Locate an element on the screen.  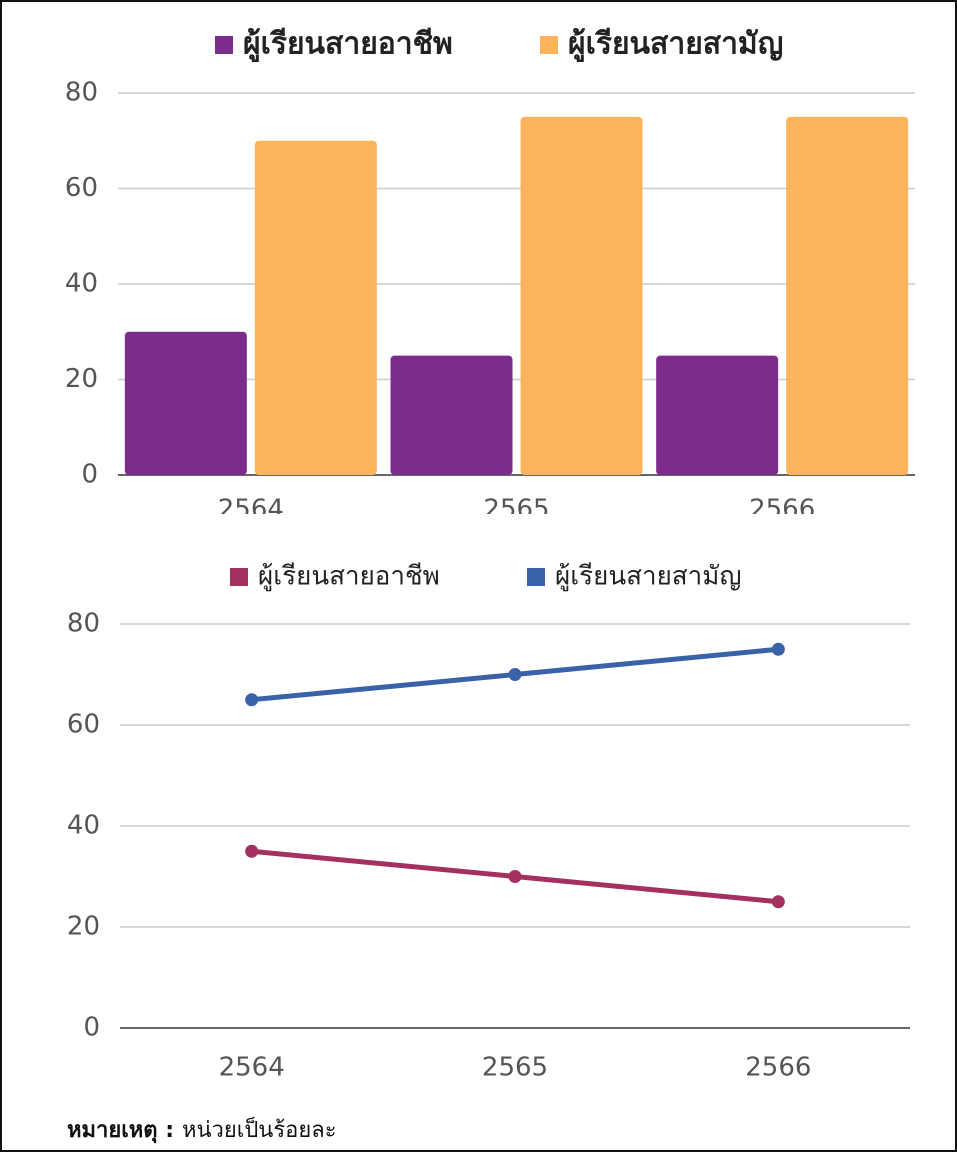
note-label: หมายเหตุ : is located at coordinates (120, 1131).